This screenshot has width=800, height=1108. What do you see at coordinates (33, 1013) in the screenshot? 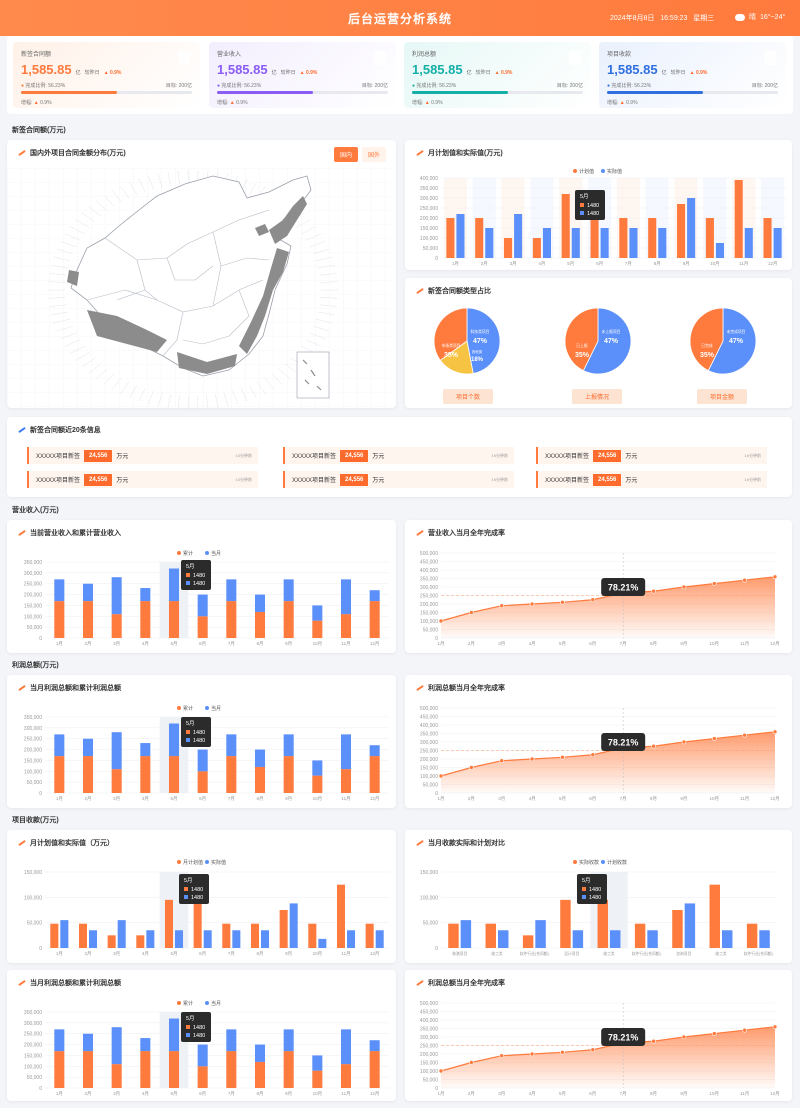
I see `y-tick-label: 350,000` at bounding box center [33, 1013].